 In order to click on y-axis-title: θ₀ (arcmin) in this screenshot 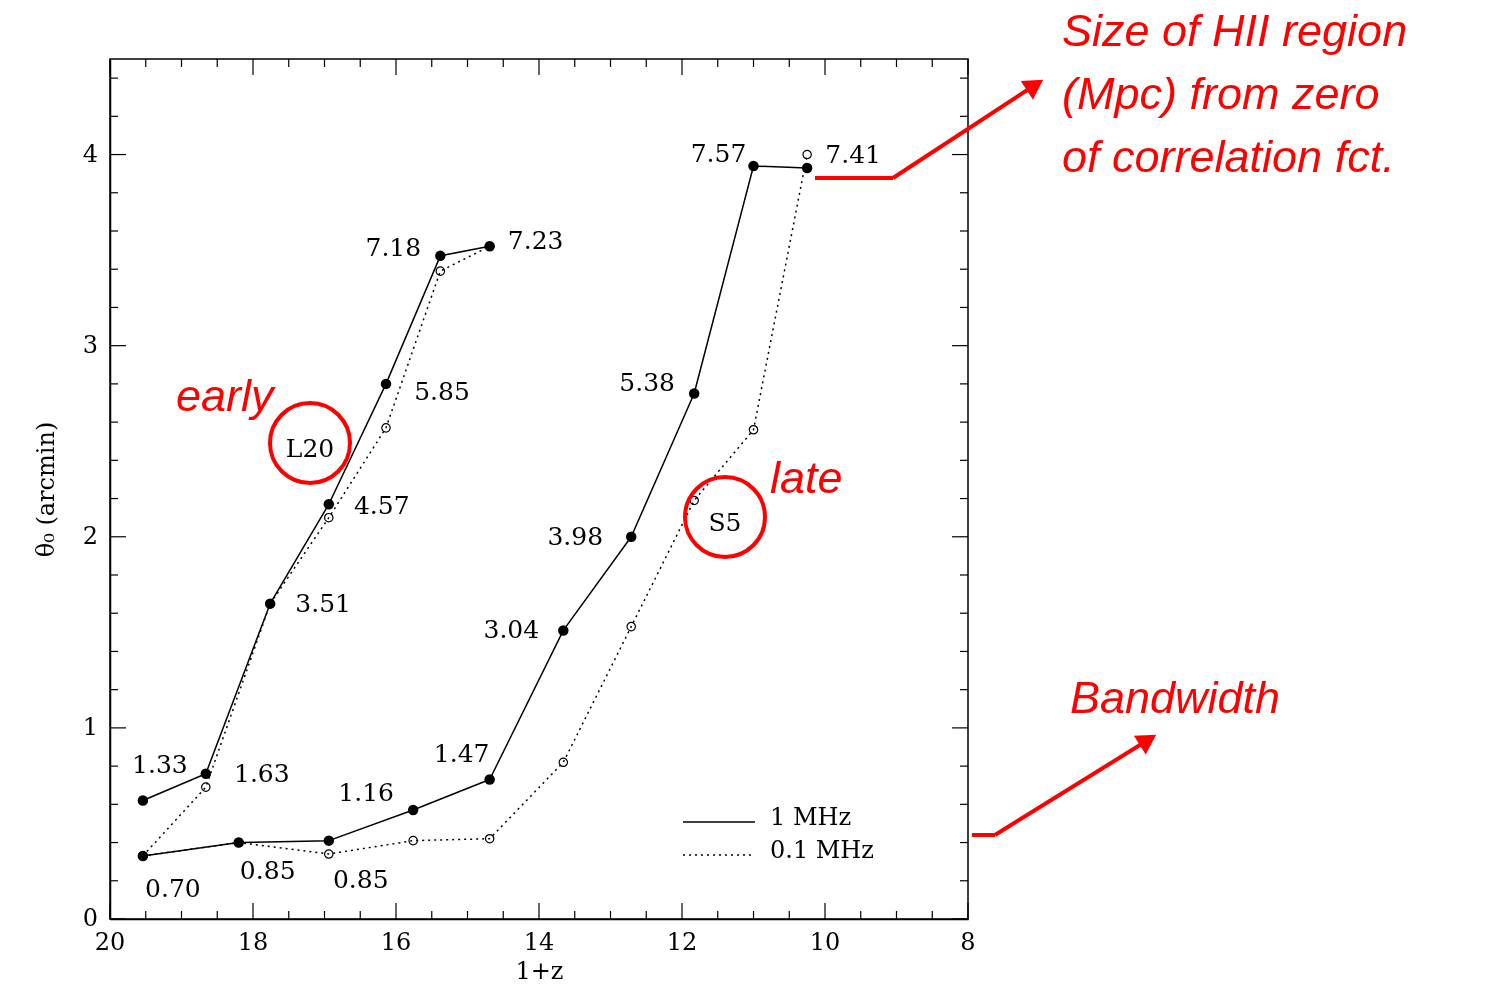, I will do `click(45, 489)`.